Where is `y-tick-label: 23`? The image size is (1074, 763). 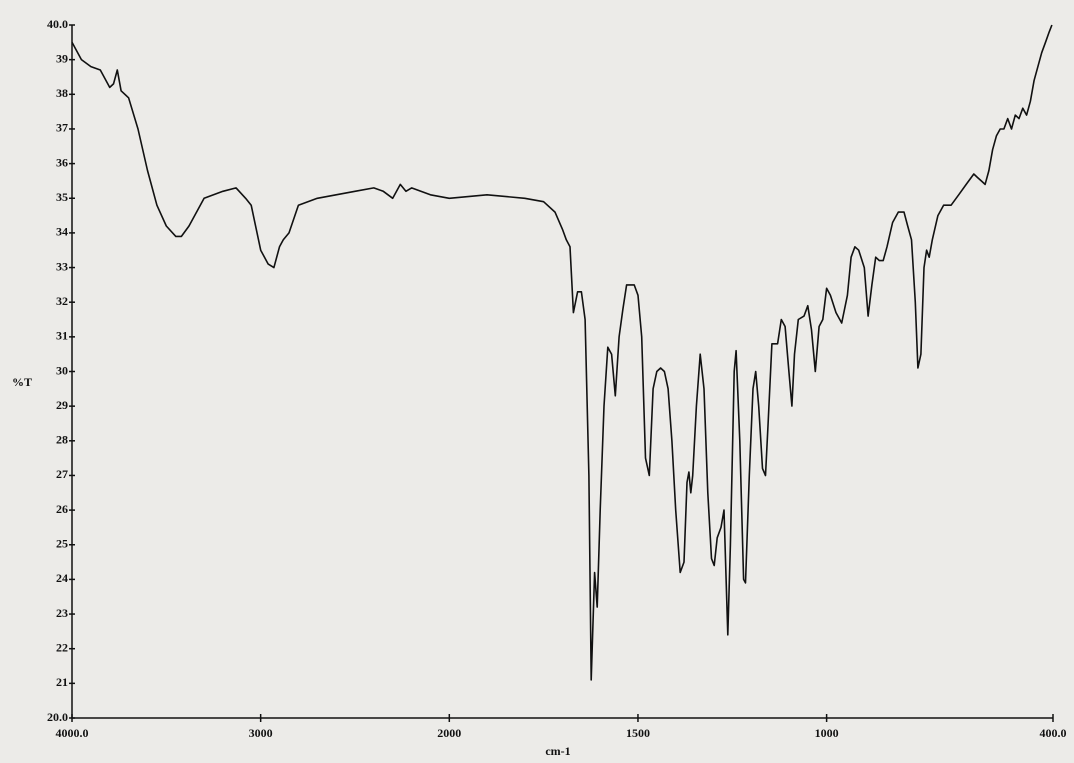 y-tick-label: 23 is located at coordinates (62, 613).